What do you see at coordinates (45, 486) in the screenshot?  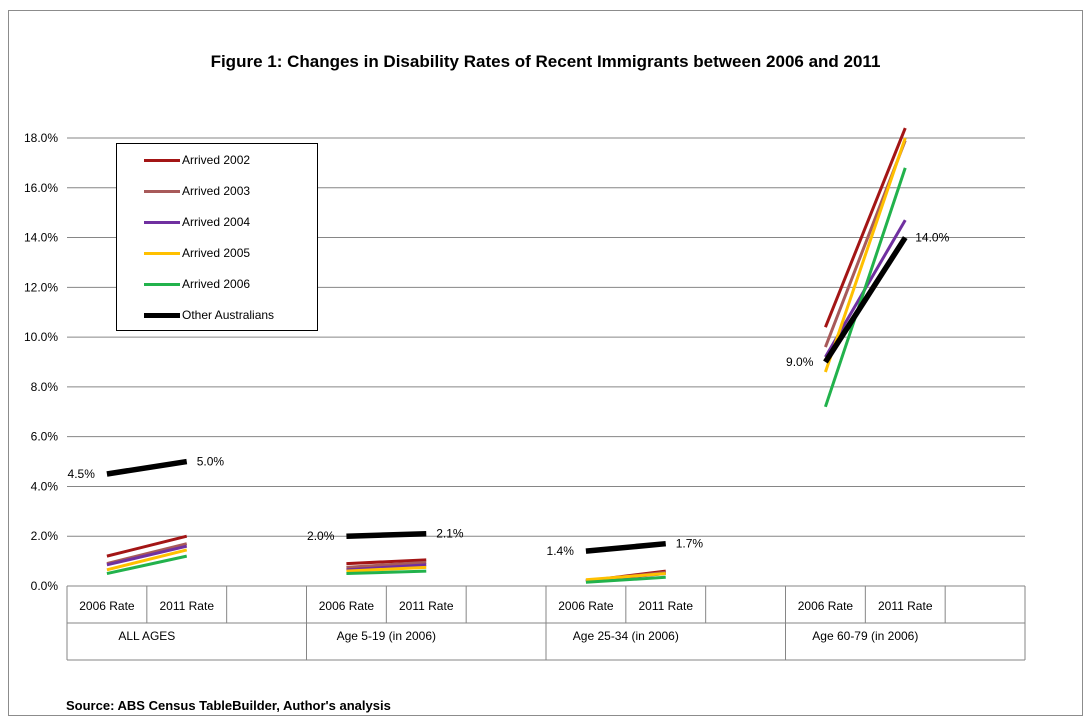 I see `y-tick-label: 4.0%` at bounding box center [45, 486].